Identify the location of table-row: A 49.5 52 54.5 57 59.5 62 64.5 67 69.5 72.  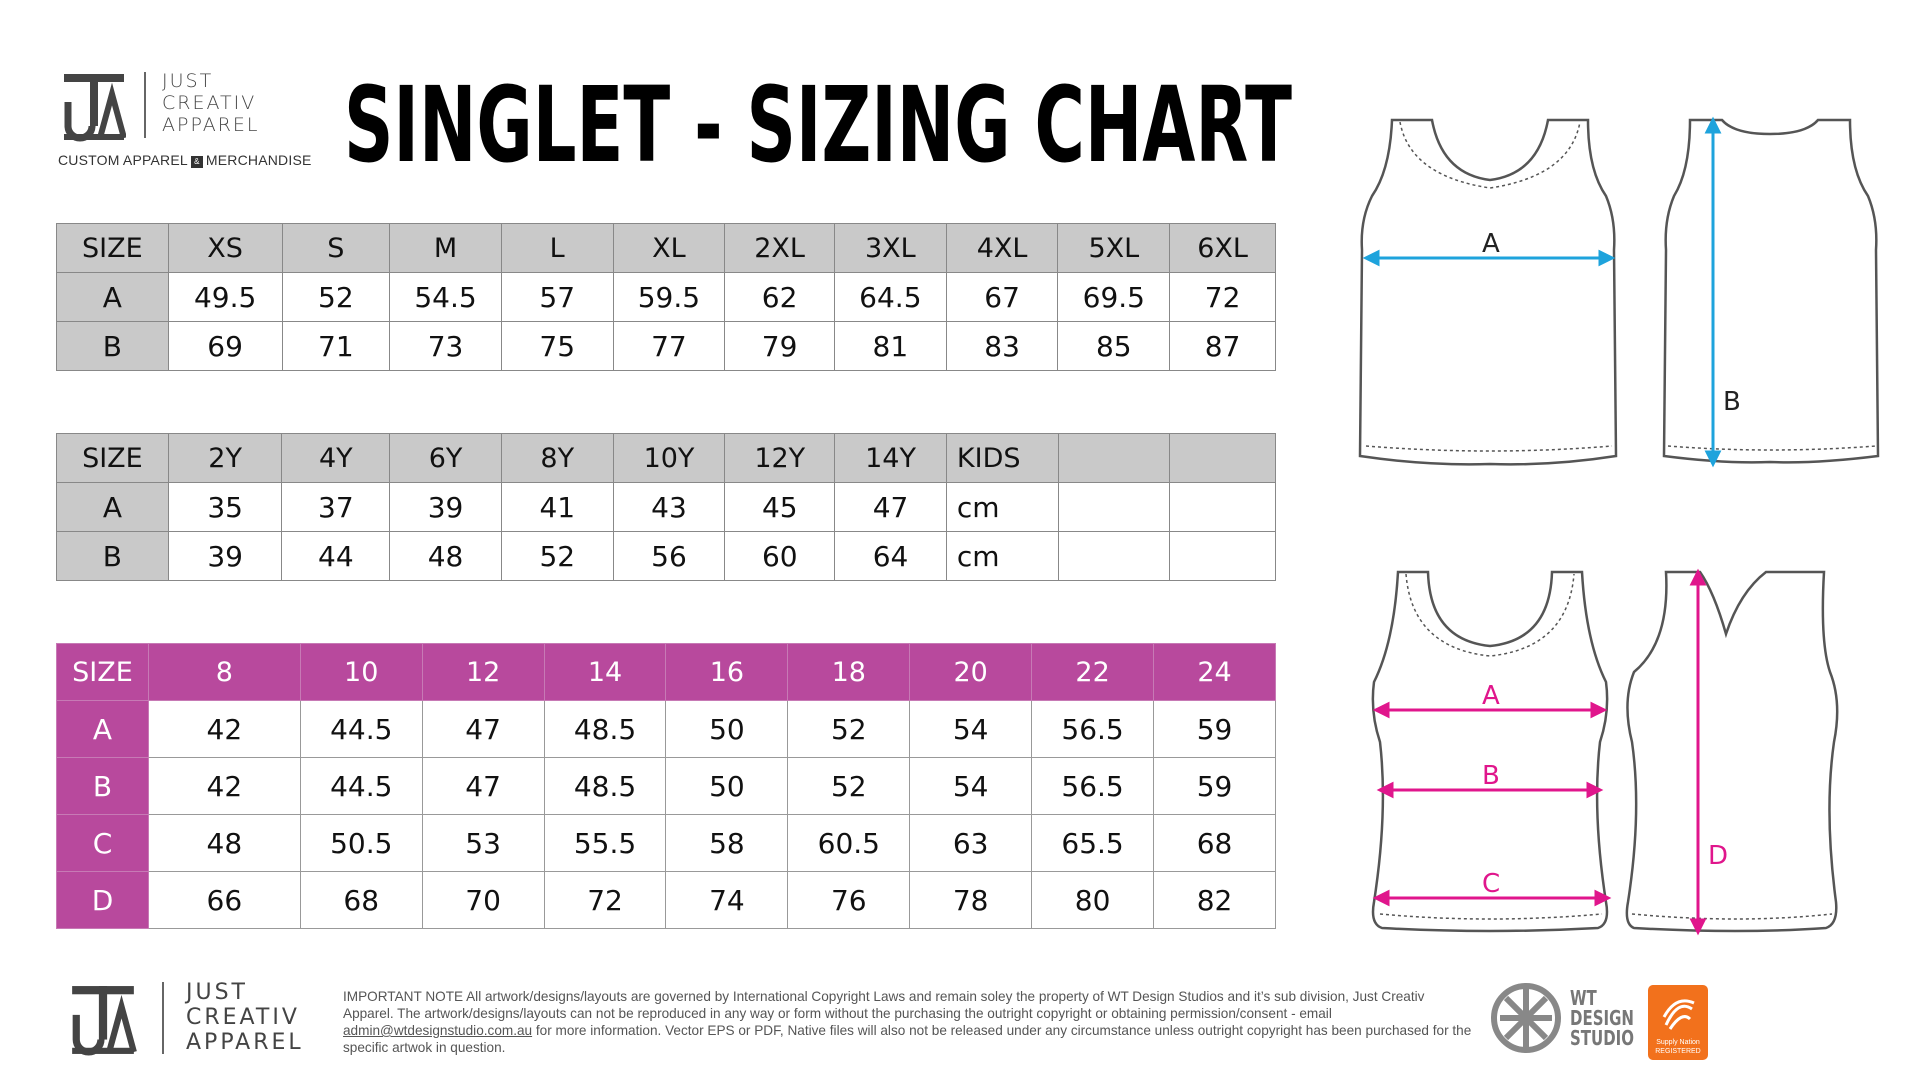
(666, 297).